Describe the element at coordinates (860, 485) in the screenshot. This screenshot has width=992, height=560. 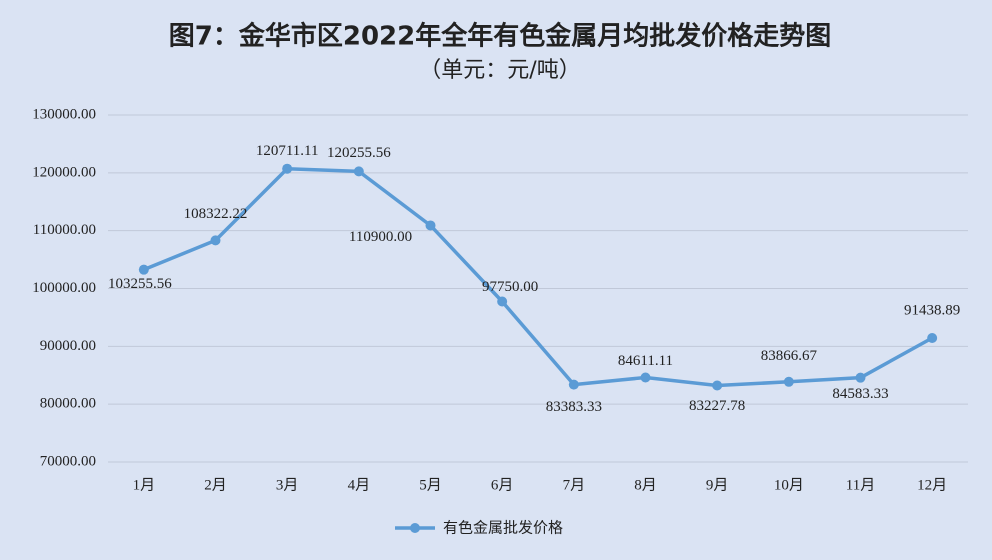
I see `x-tick-label: 11月` at that location.